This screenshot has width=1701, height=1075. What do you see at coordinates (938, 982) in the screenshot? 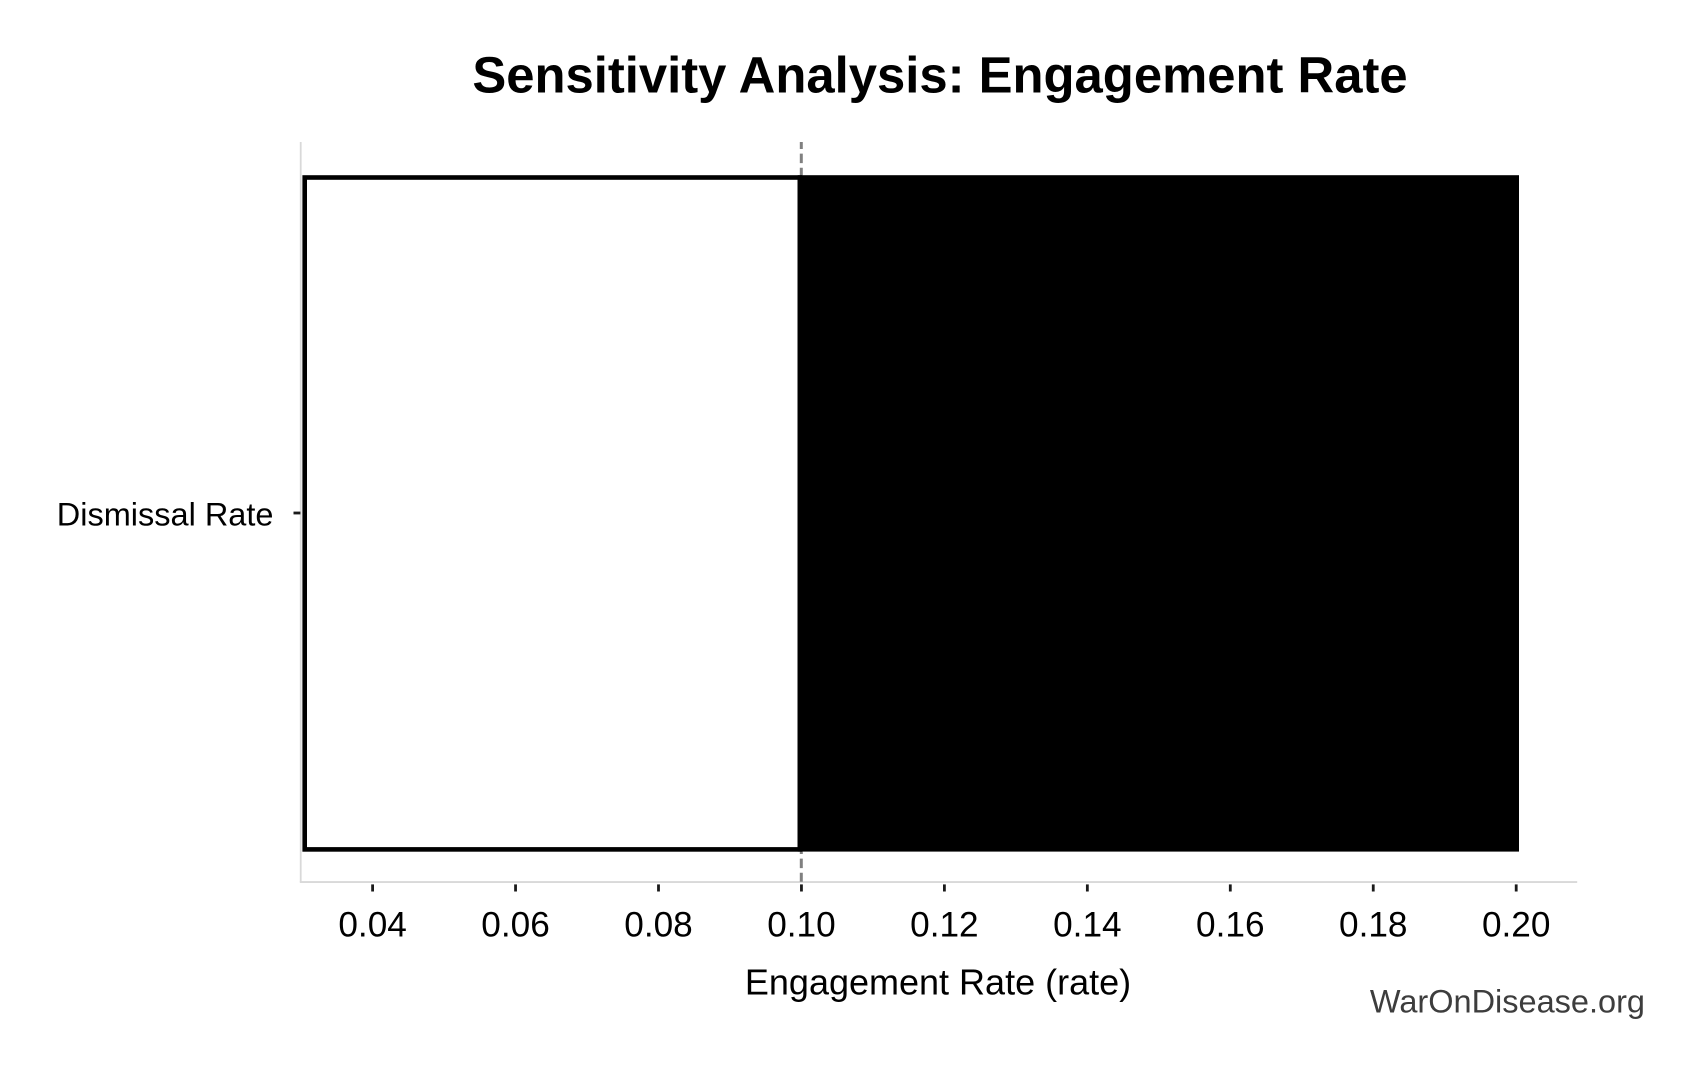
I see `svg-text: Engagement Rate (rate)` at bounding box center [938, 982].